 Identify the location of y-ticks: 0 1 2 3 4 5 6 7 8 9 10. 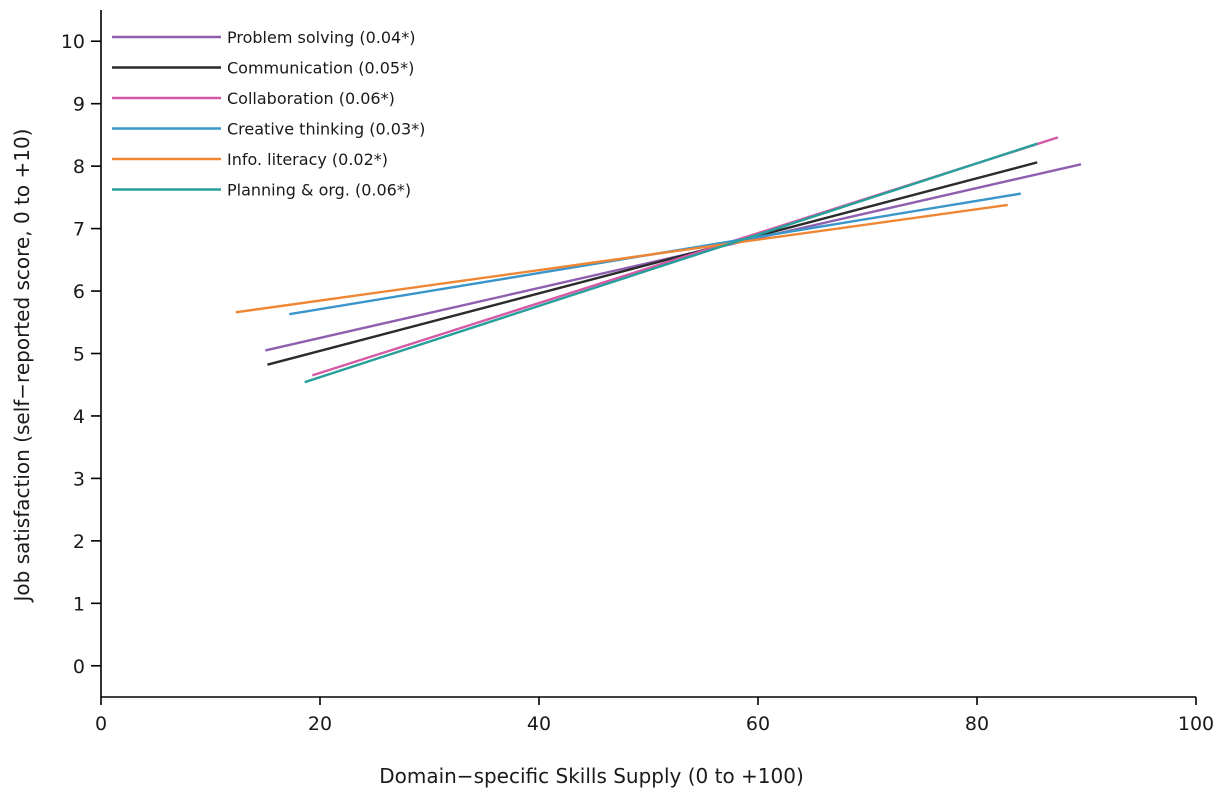
(81, 354).